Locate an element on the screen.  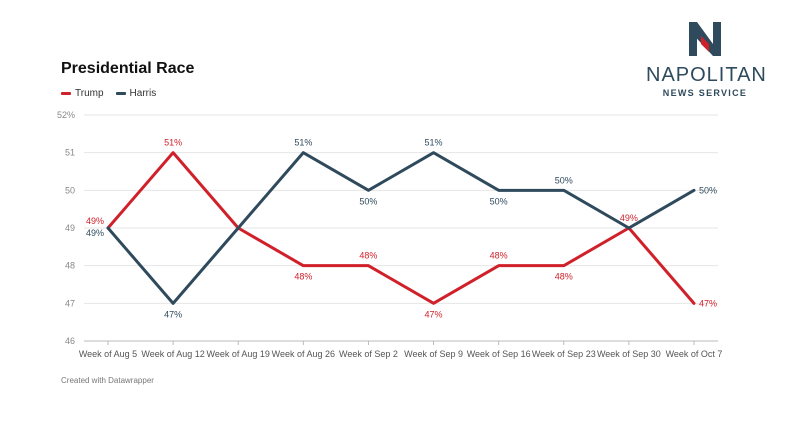
x-tick-label: Week of Sep 9 is located at coordinates (433, 354).